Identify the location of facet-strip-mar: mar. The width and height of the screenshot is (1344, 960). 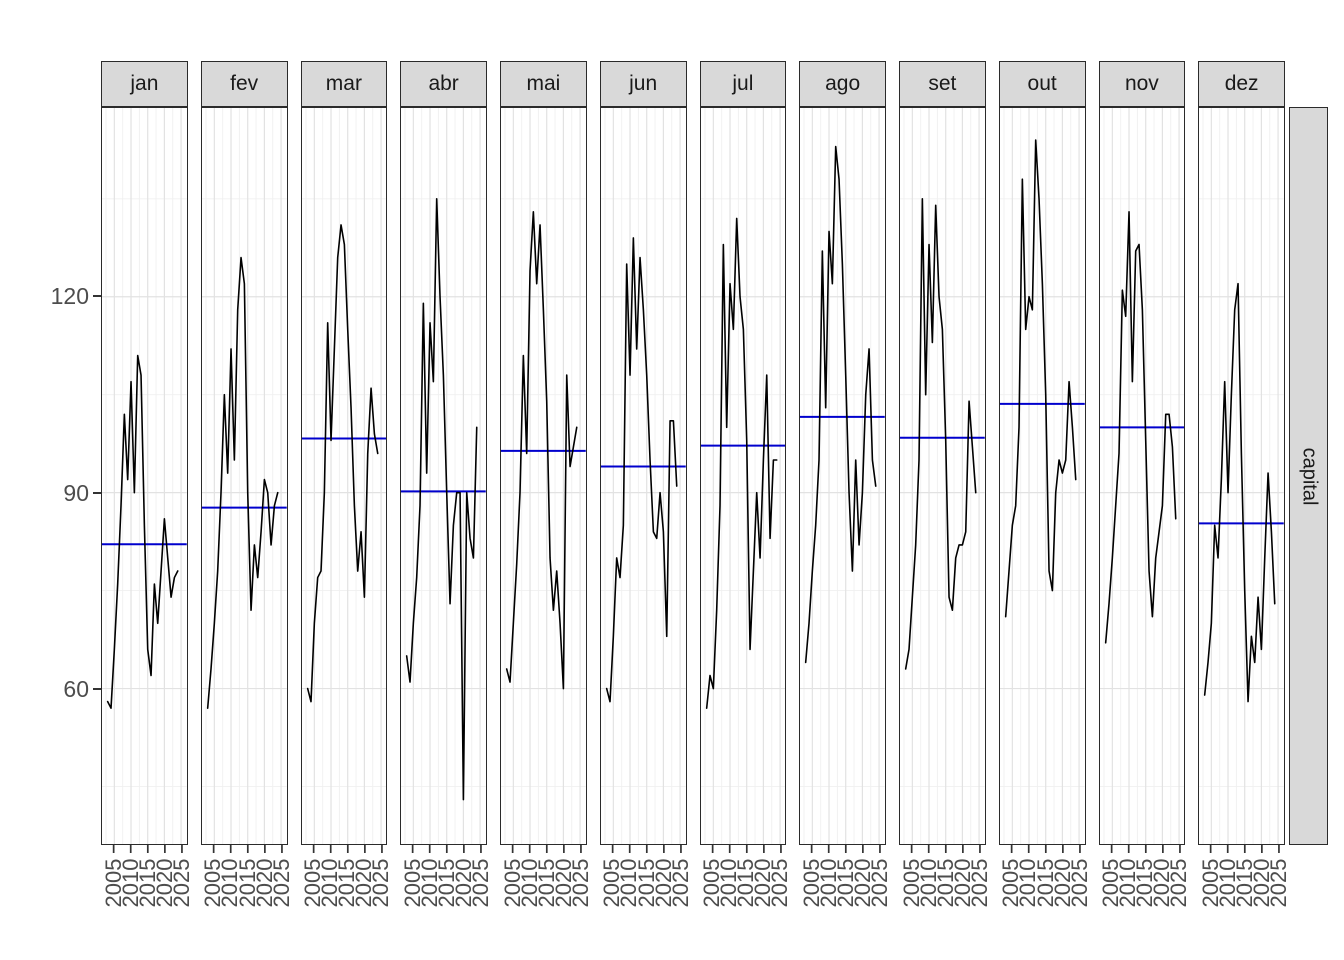
(344, 84).